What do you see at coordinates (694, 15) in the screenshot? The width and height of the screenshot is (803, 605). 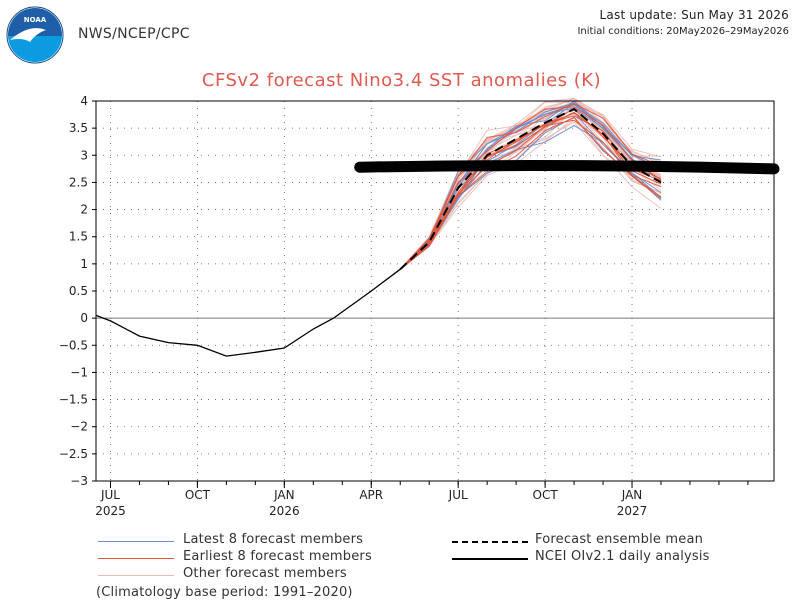 I see `last-update-label: Last update: Sun May 31 2026` at bounding box center [694, 15].